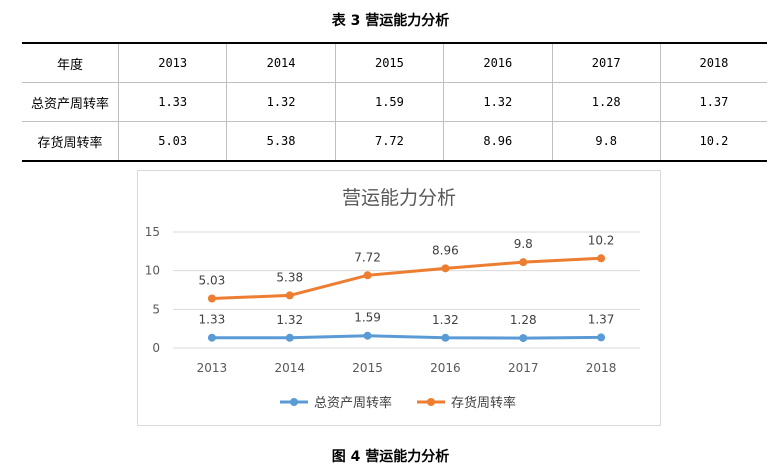 The width and height of the screenshot is (781, 476). I want to click on header-cell: 2015, so click(389, 62).